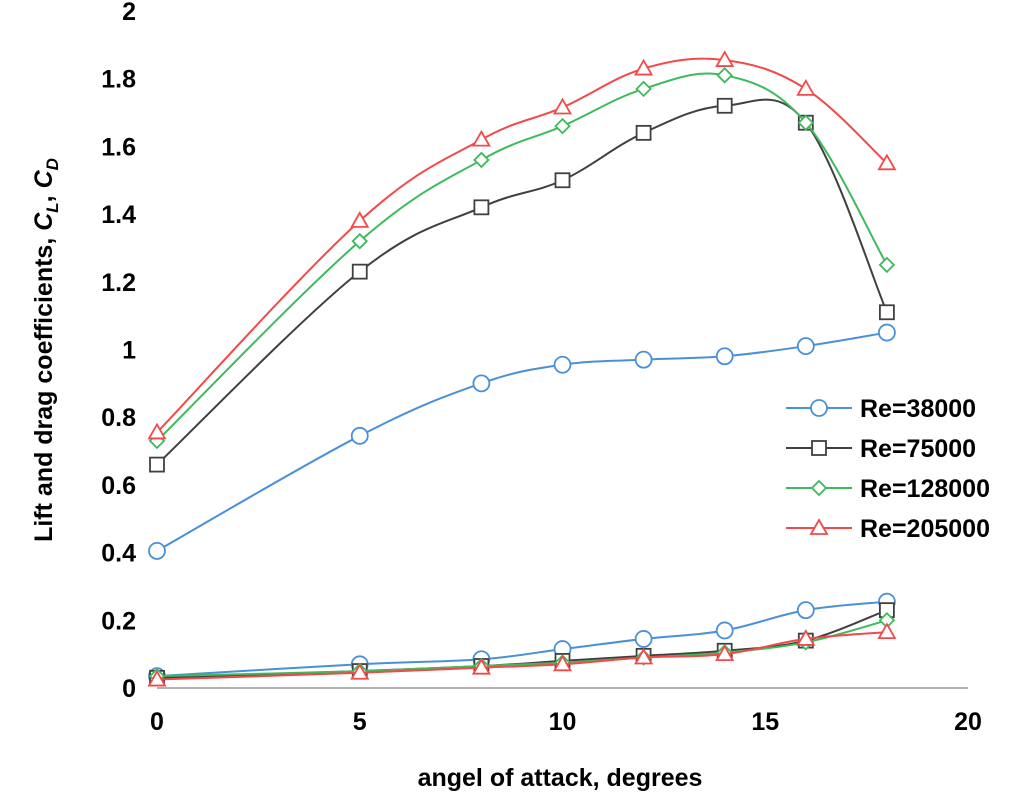  What do you see at coordinates (360, 722) in the screenshot?
I see `x-tick-label: 5` at bounding box center [360, 722].